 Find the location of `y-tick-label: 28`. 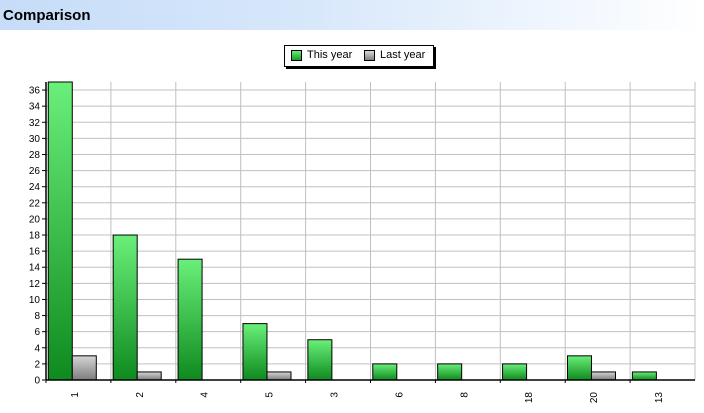

y-tick-label: 28 is located at coordinates (35, 155).